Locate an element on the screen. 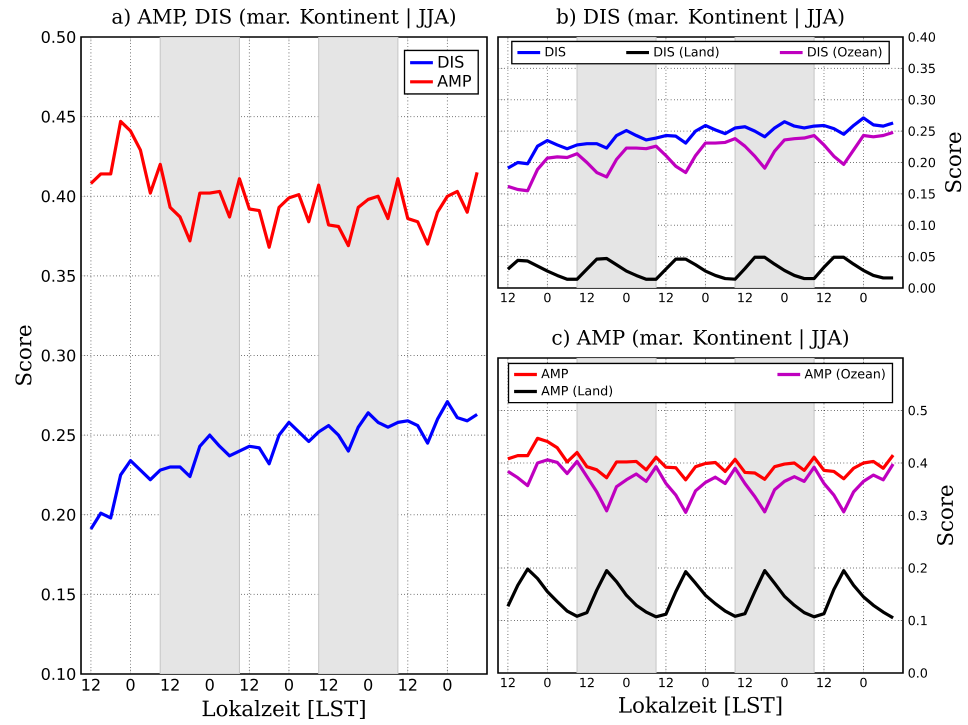 The image size is (968, 725). chart-title: c) AMP (mar. Kontinent | JJA) is located at coordinates (700, 339).